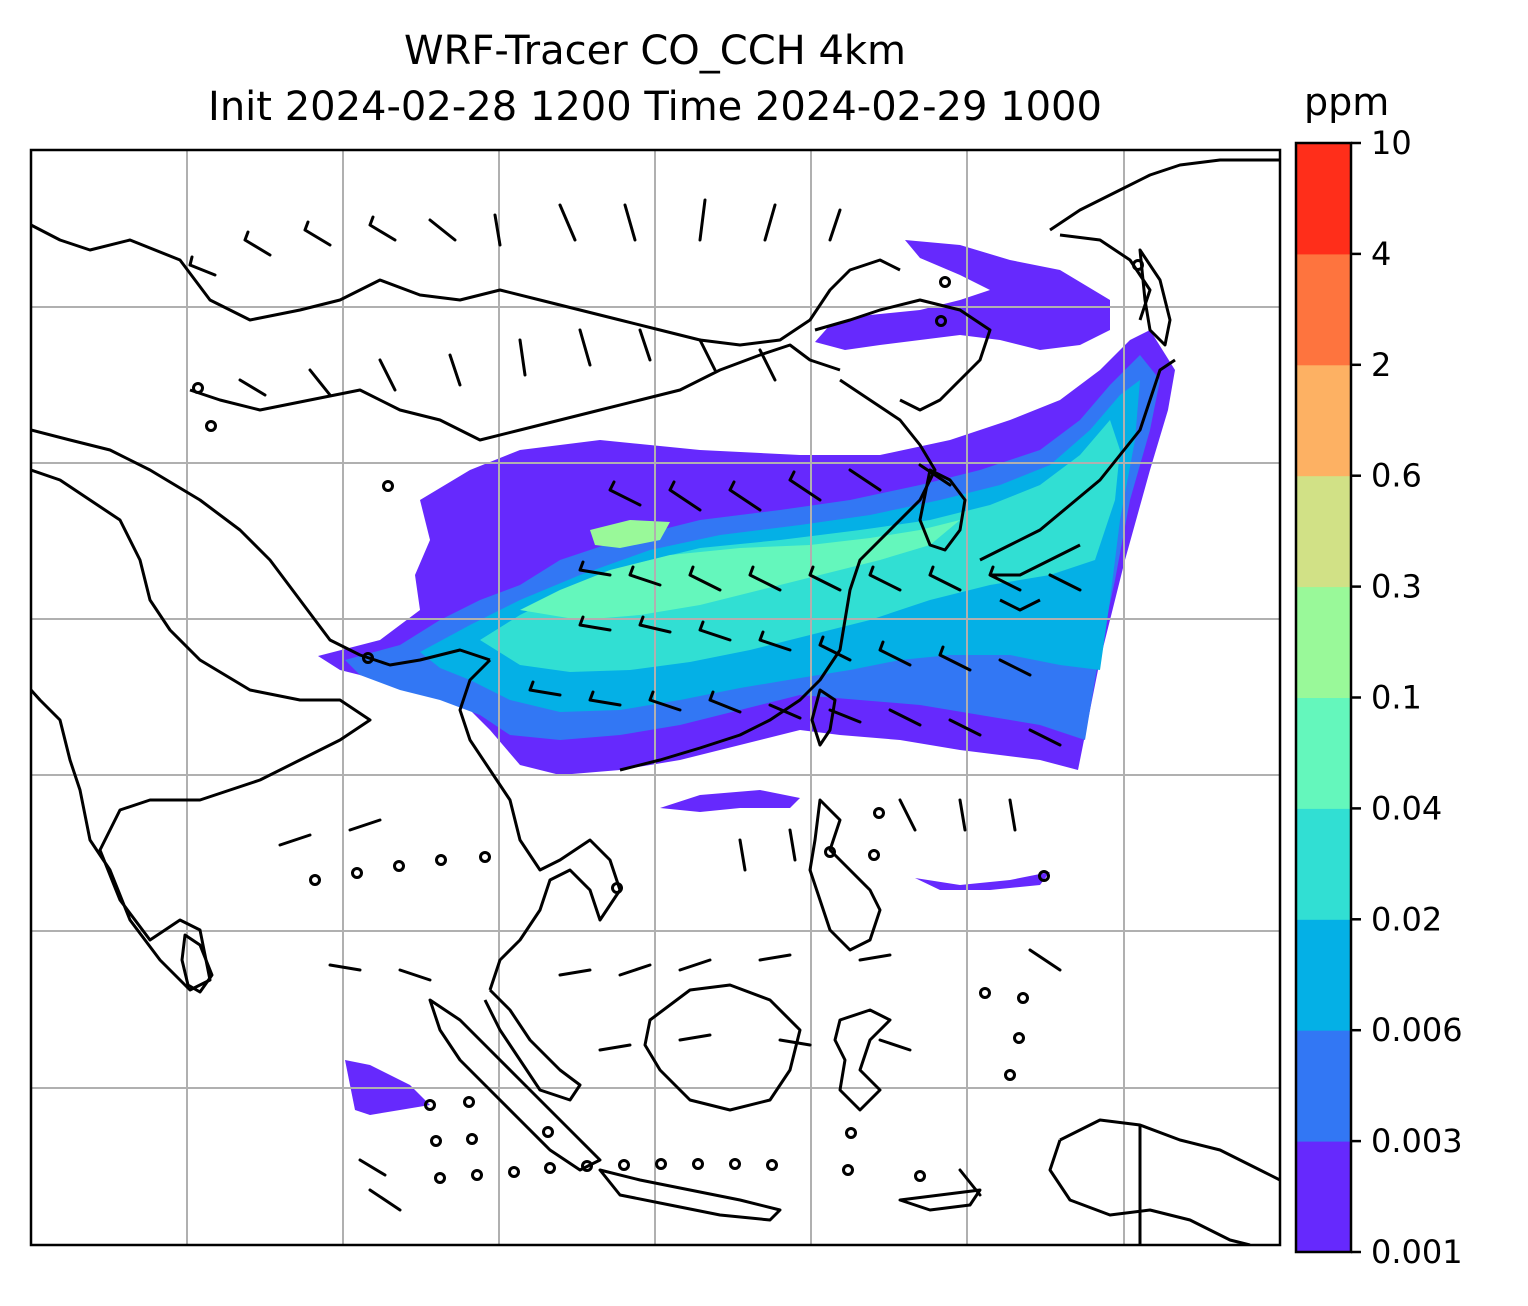  What do you see at coordinates (1077, 485) in the screenshot?
I see `coast-japan` at bounding box center [1077, 485].